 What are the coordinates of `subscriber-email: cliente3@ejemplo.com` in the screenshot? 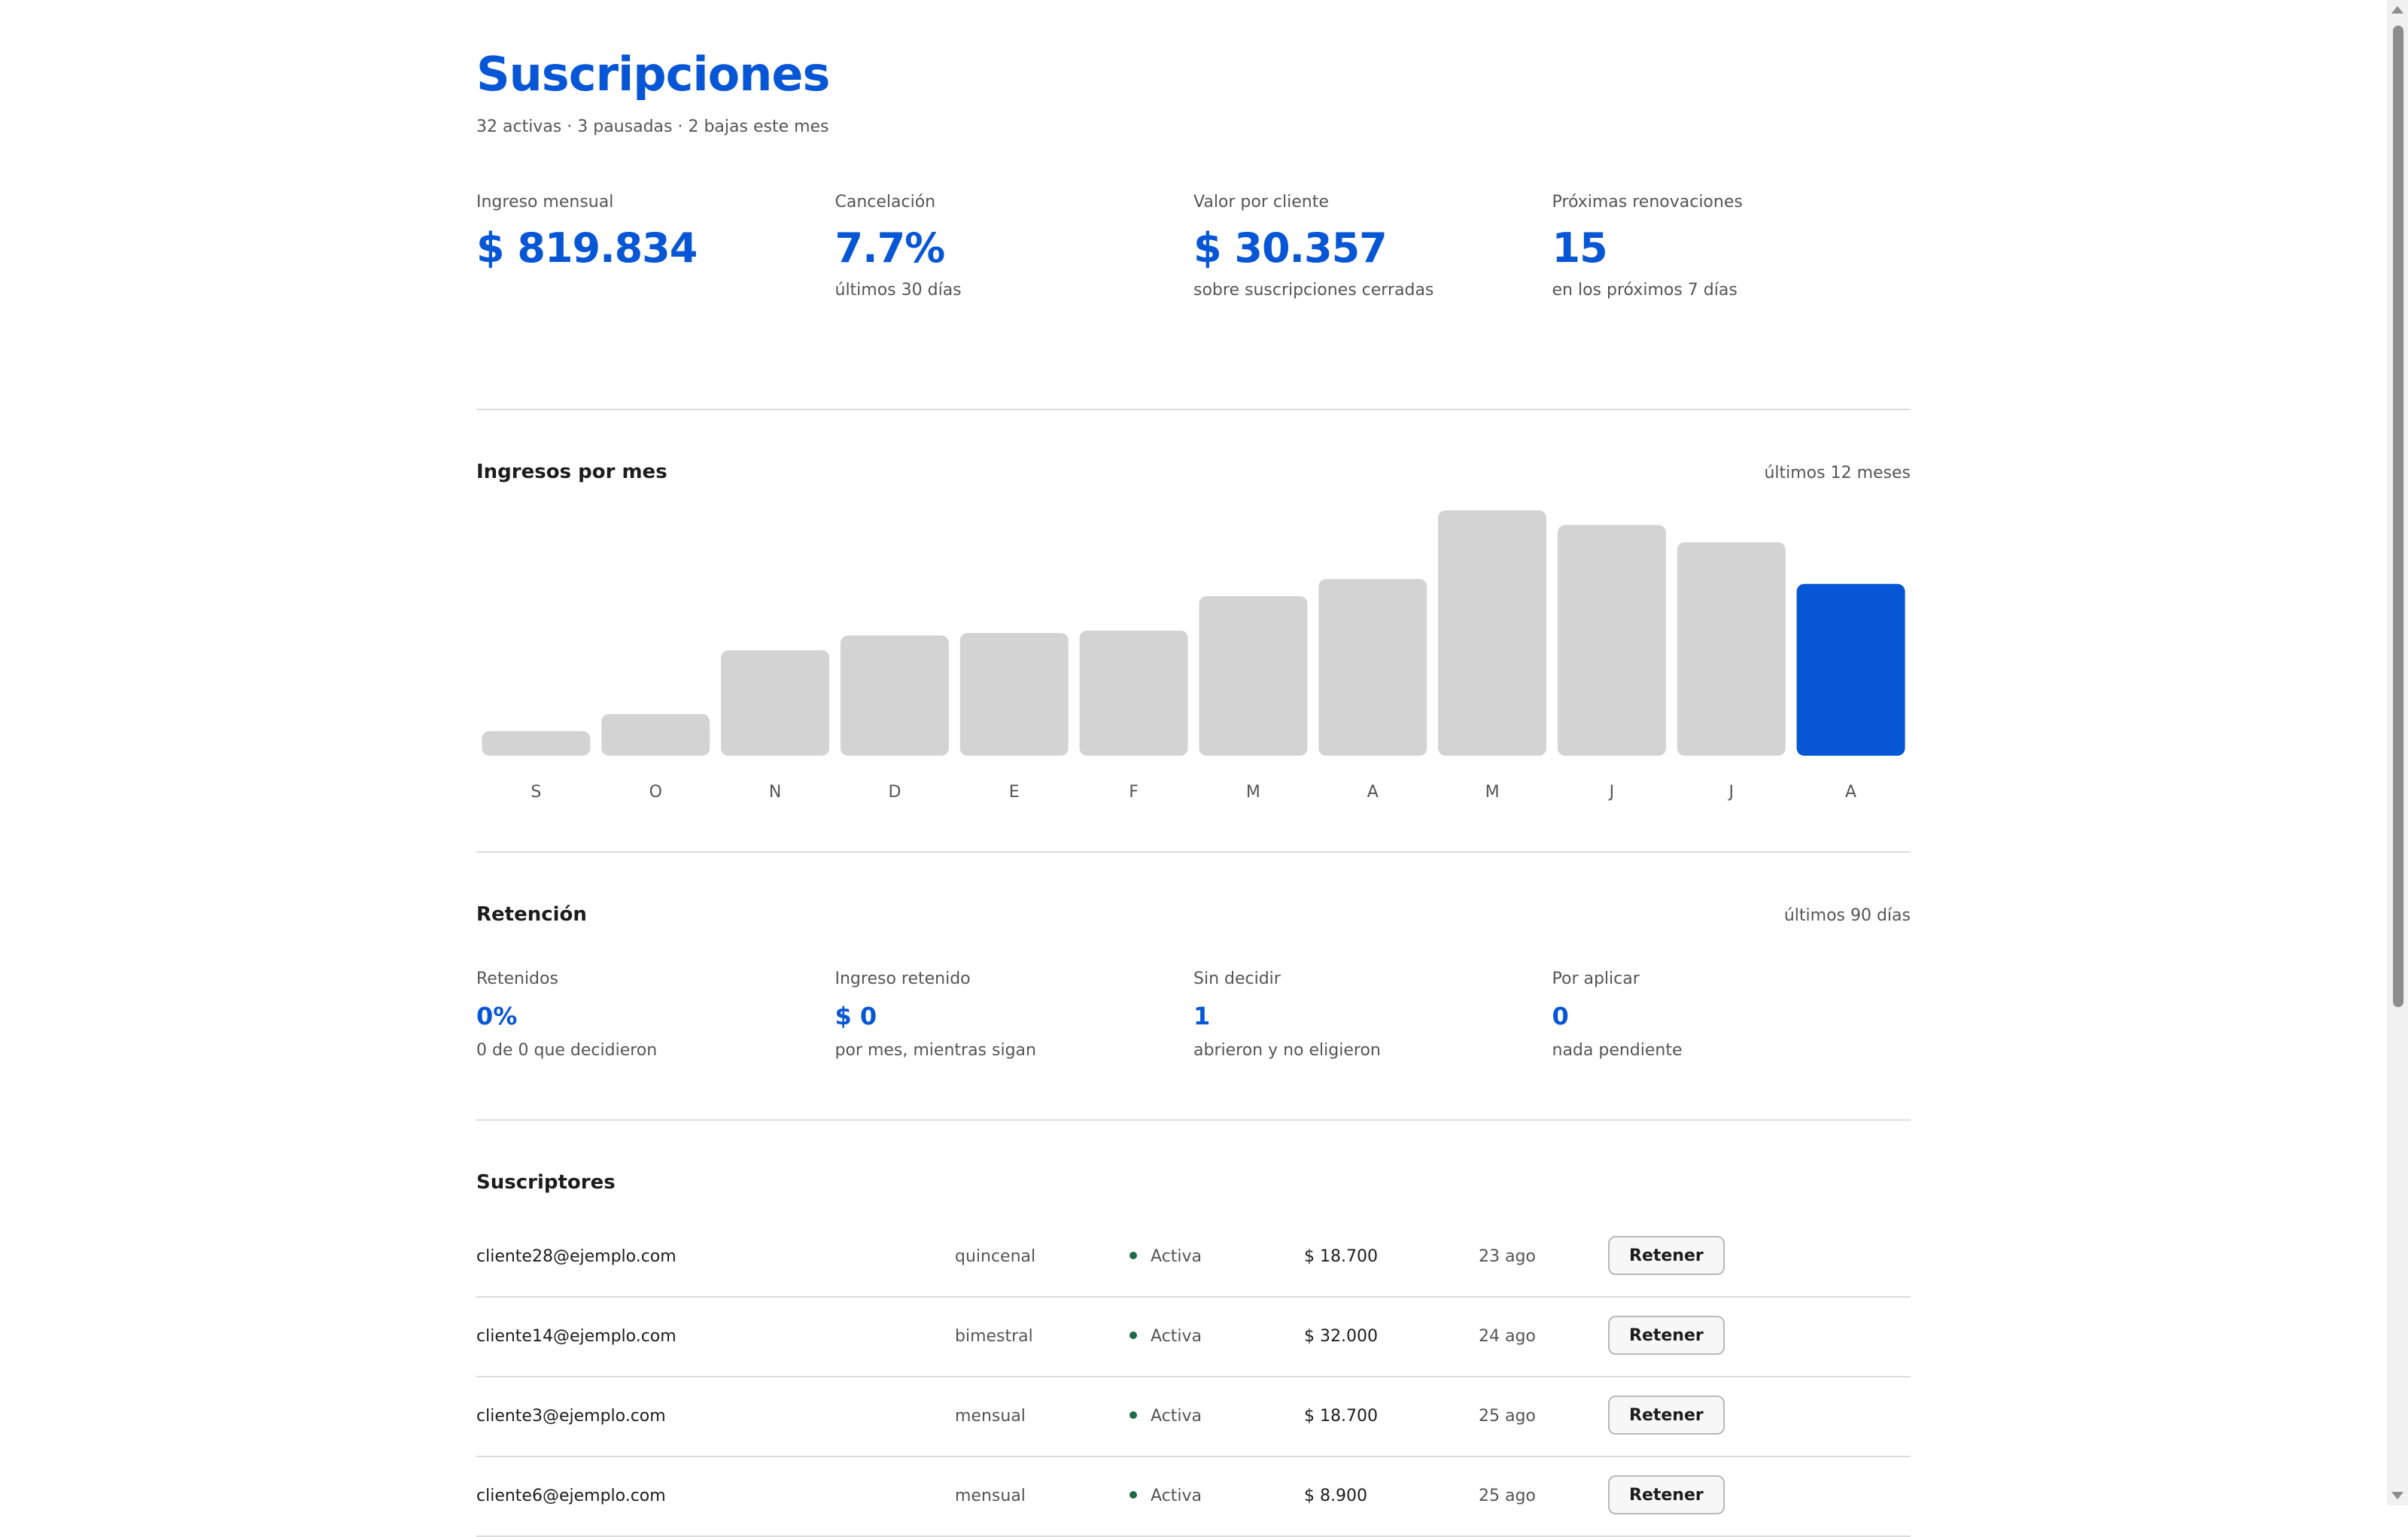 It's located at (571, 1416).